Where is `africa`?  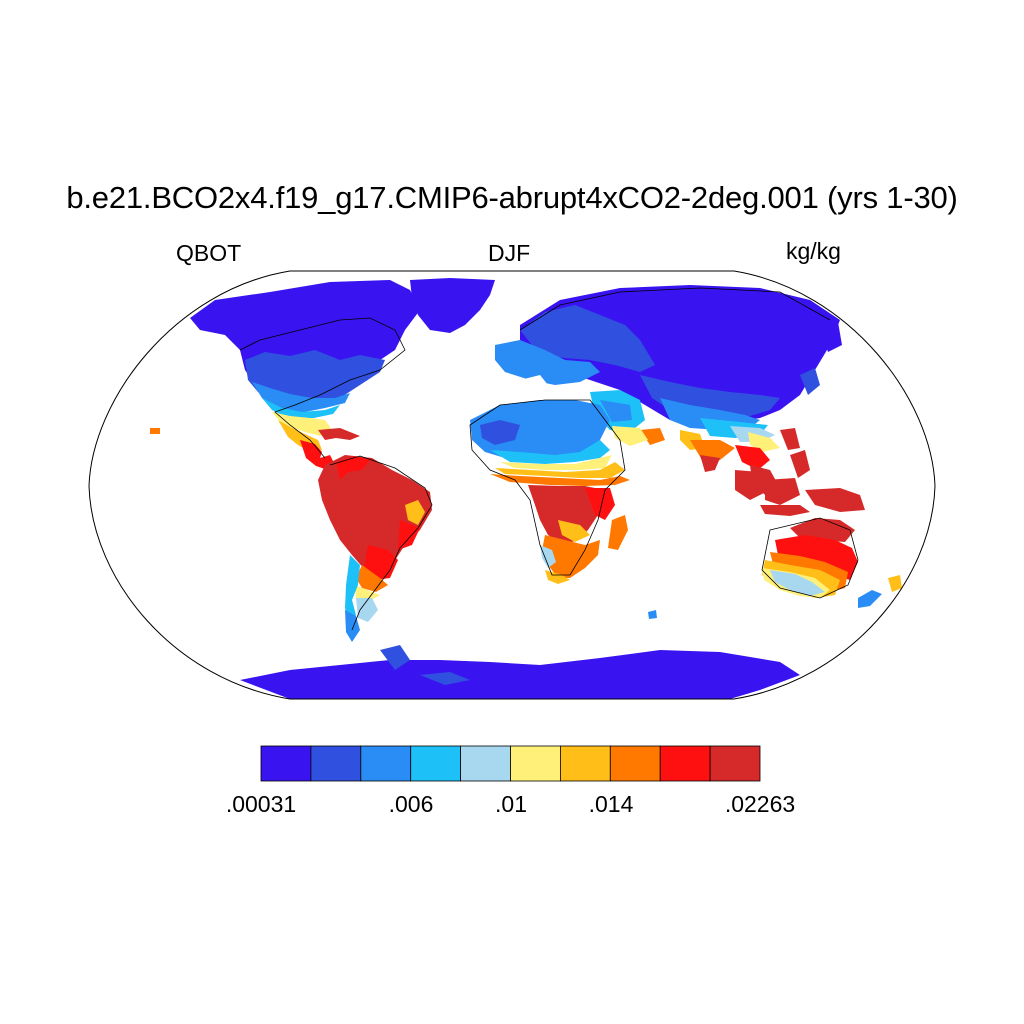
africa is located at coordinates (550, 492).